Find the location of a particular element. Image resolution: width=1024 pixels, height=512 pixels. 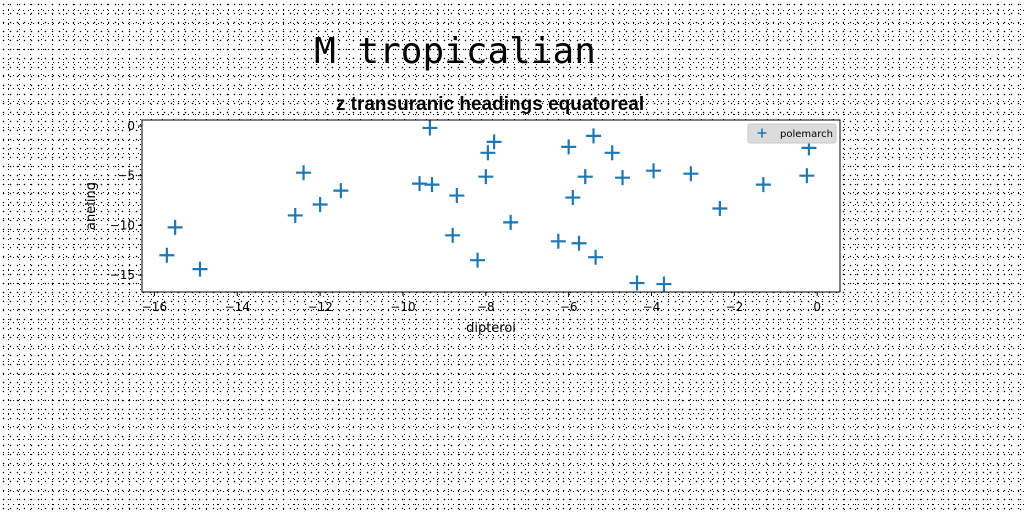

legend-box is located at coordinates (792, 133).